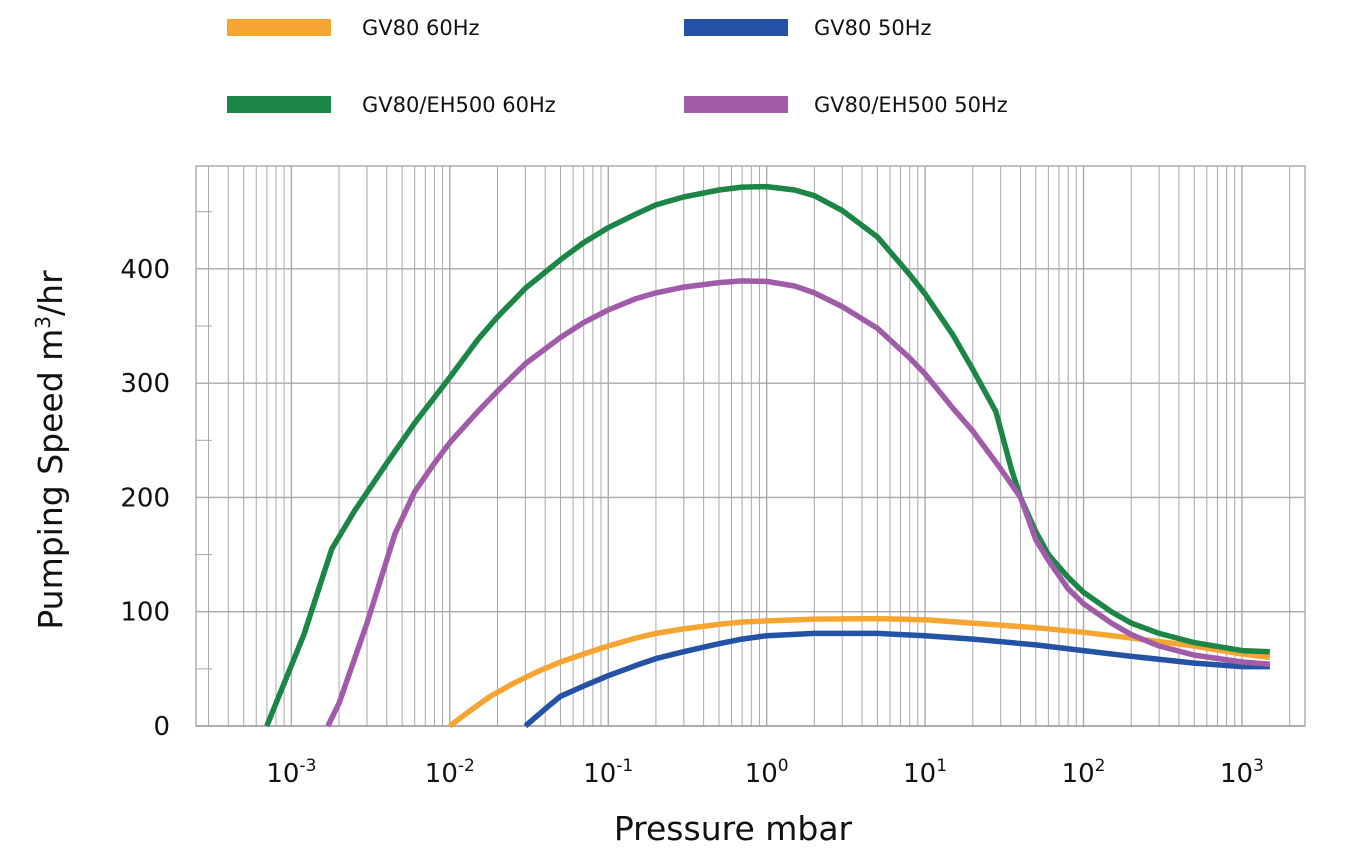 This screenshot has height=849, width=1345. Describe the element at coordinates (608, 772) in the screenshot. I see `x-tick-label: 10⁻¹` at that location.